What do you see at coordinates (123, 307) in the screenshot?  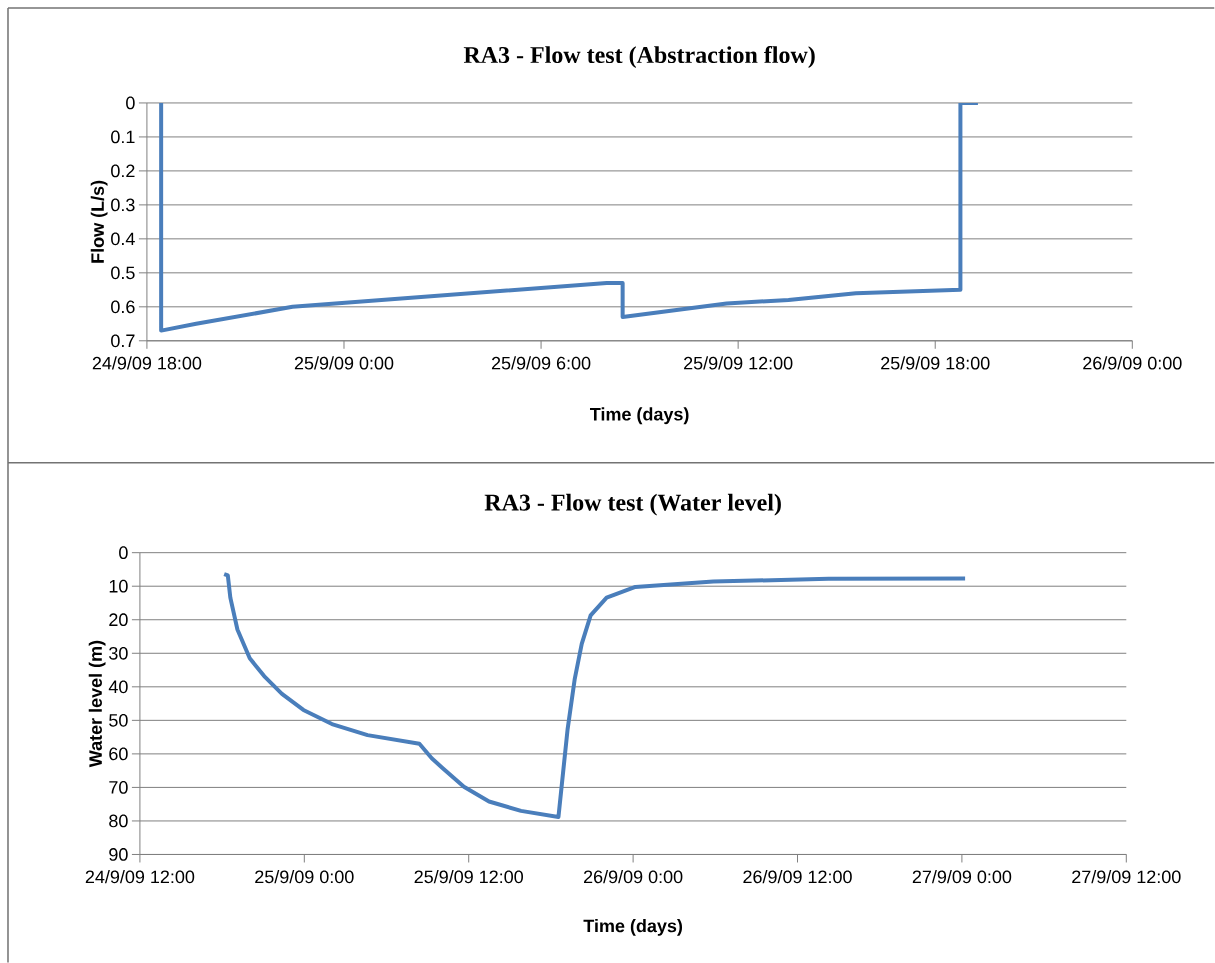 I see `y-tick-label: 0.6` at bounding box center [123, 307].